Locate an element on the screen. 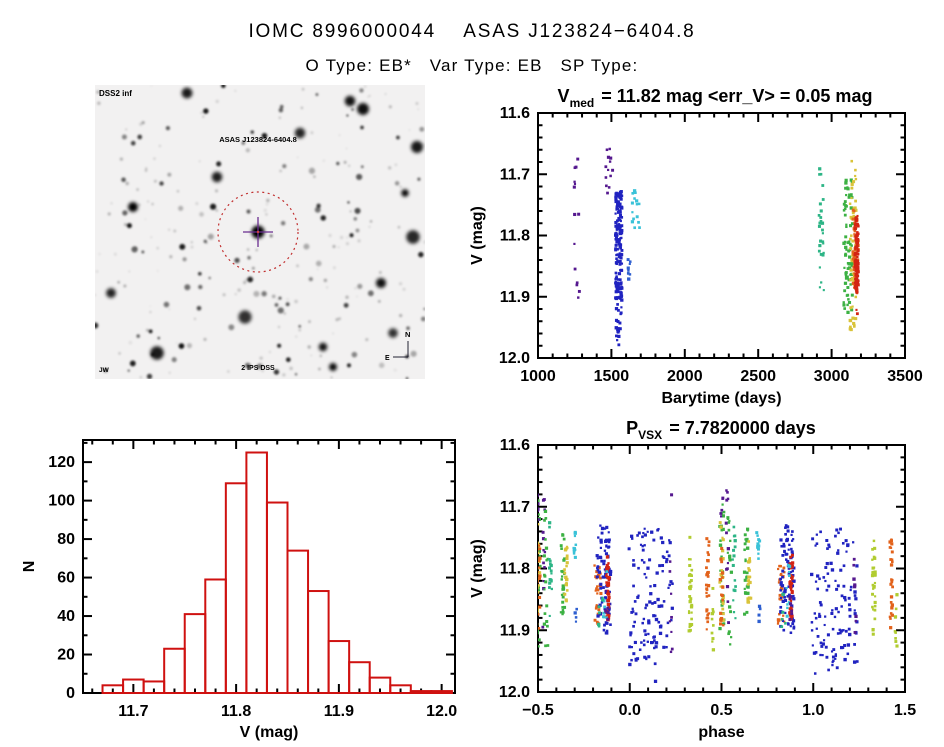  svg-text: 0.0 is located at coordinates (630, 710).